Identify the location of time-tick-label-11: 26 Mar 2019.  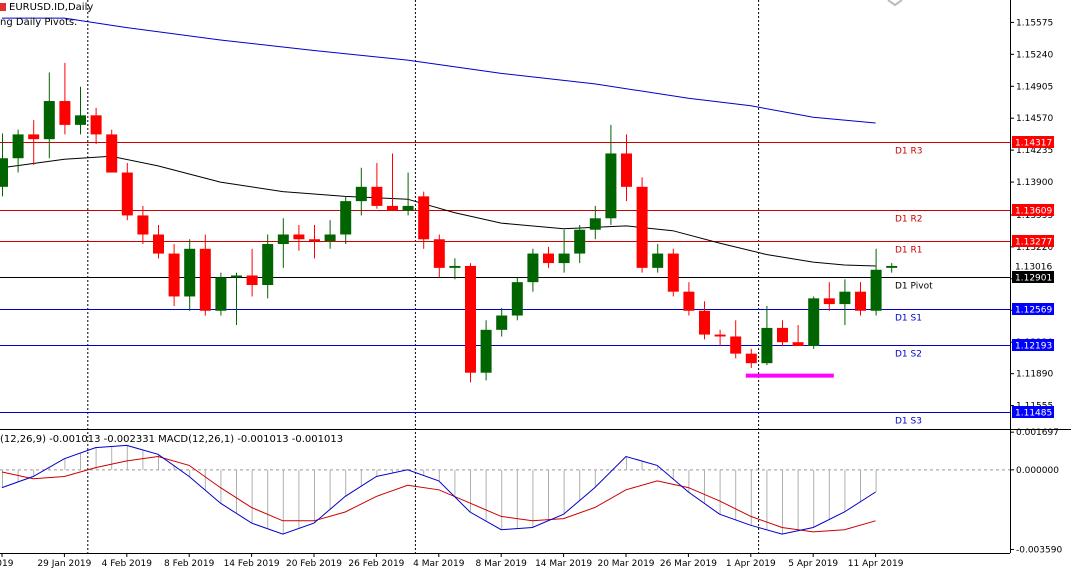
(688, 564).